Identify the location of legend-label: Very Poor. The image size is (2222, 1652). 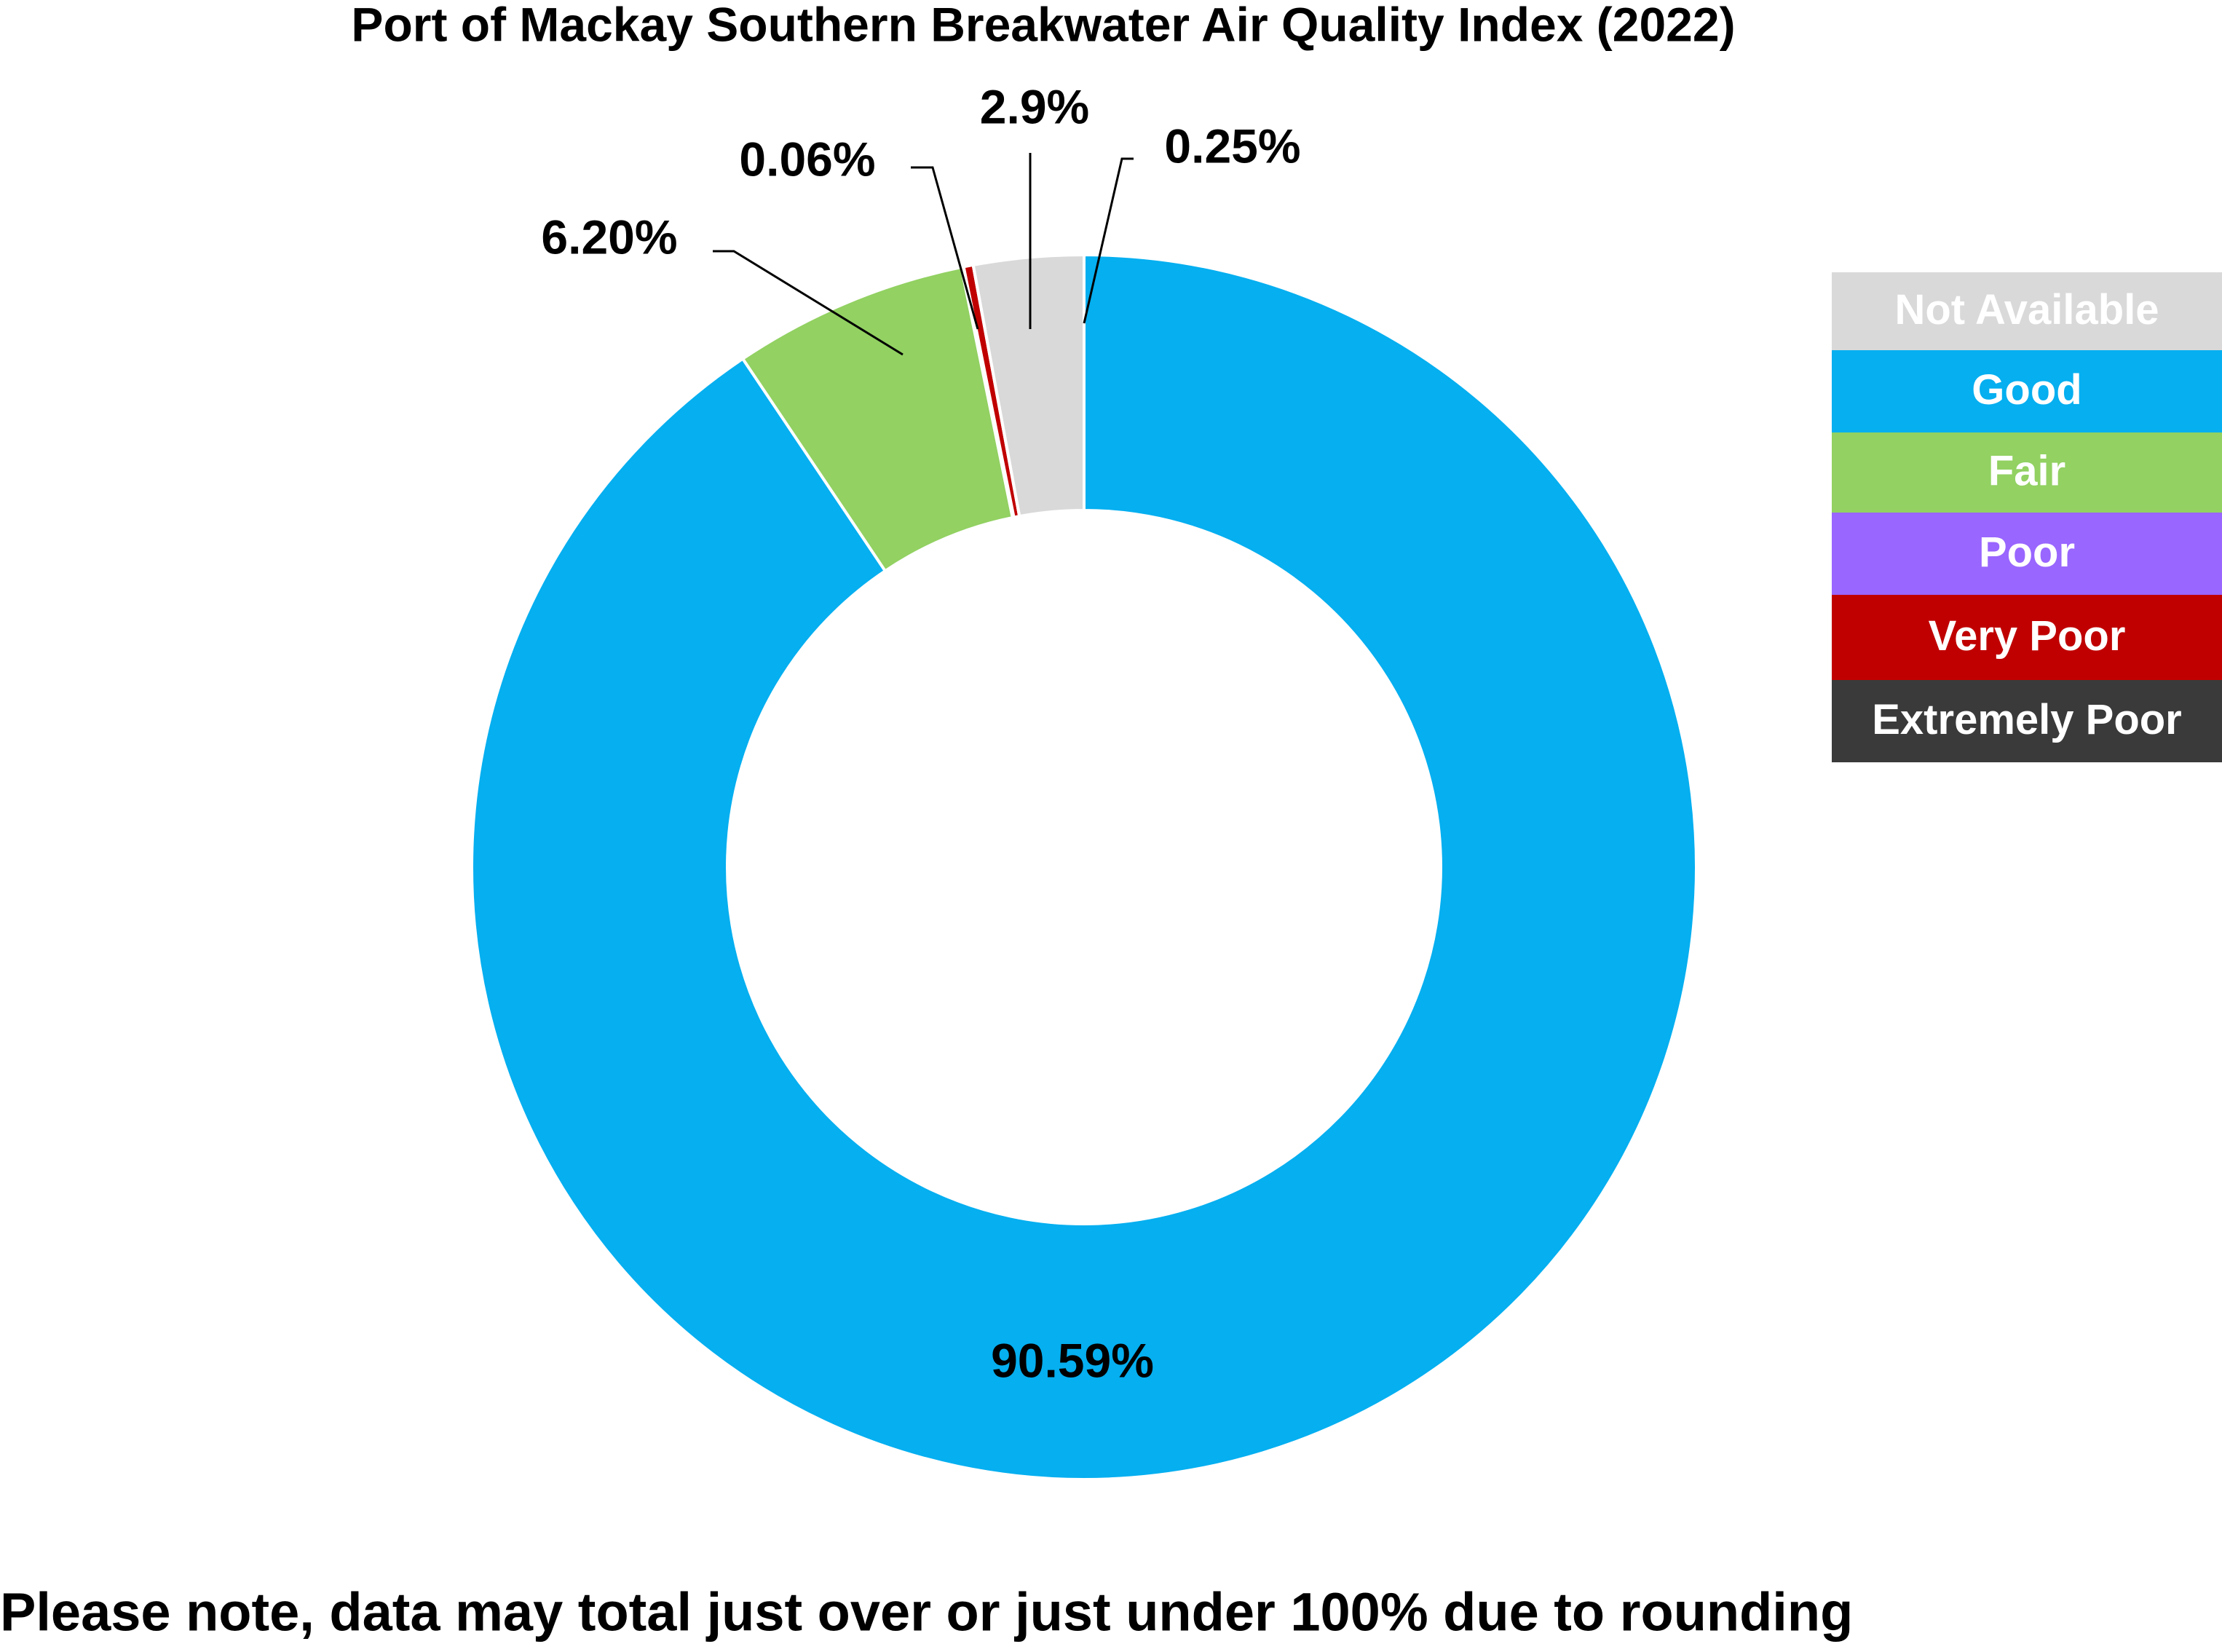
(2027, 636).